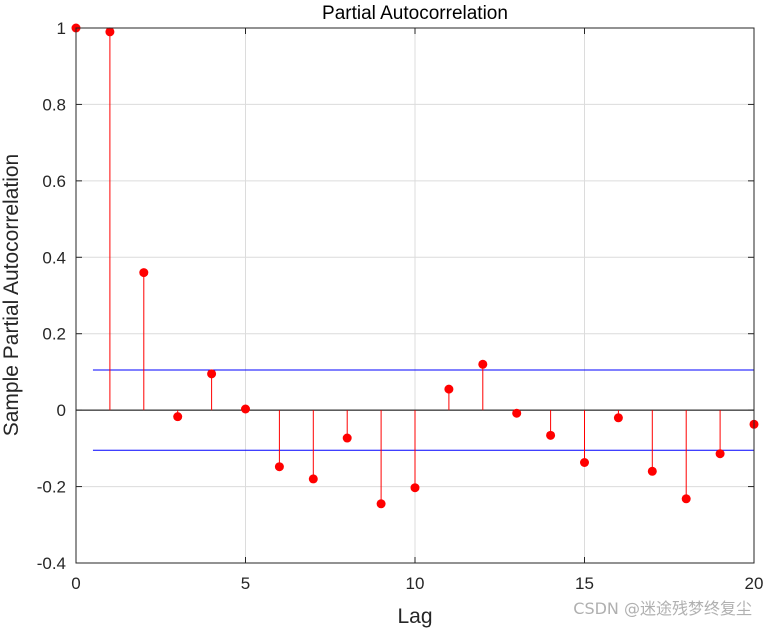 The width and height of the screenshot is (767, 630). Describe the element at coordinates (54, 334) in the screenshot. I see `y-tick-label: 0.2` at that location.